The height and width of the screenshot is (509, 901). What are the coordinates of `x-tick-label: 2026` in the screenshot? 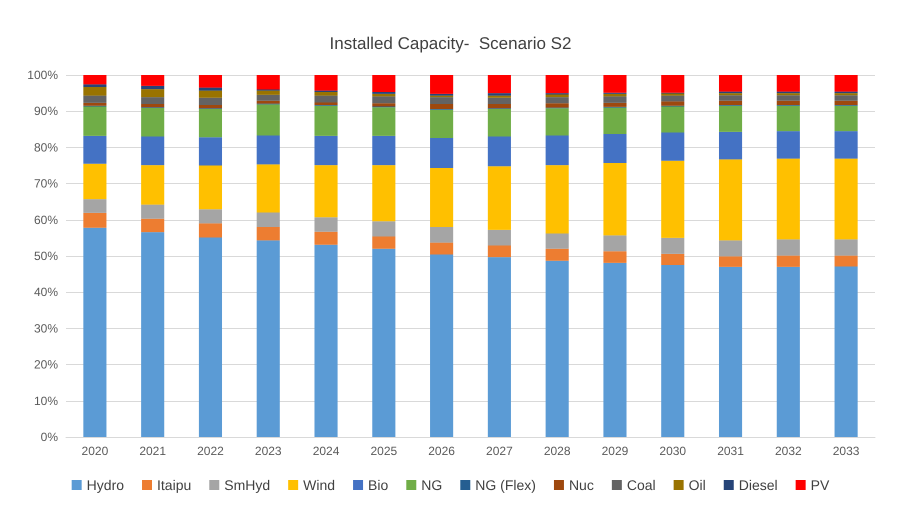 It's located at (442, 451).